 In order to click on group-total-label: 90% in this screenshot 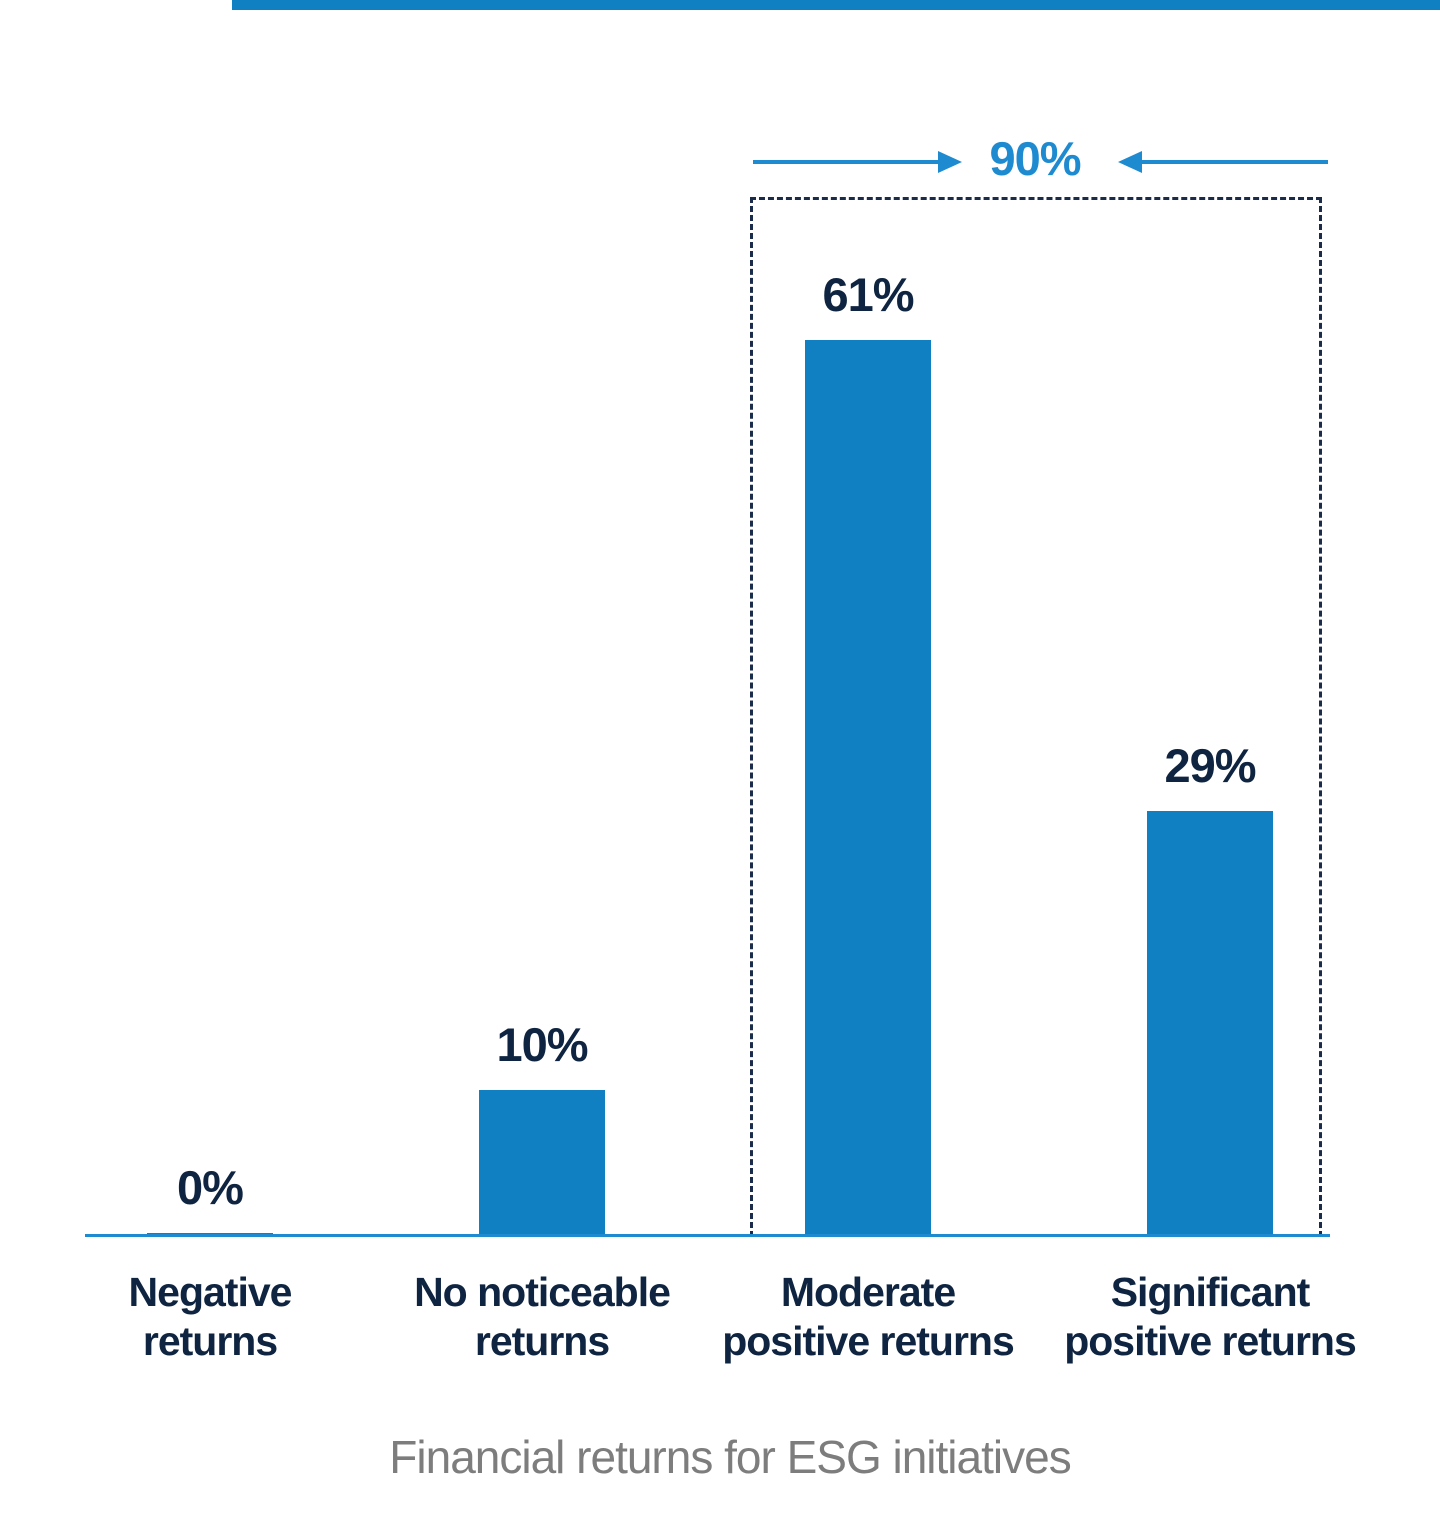, I will do `click(1035, 158)`.